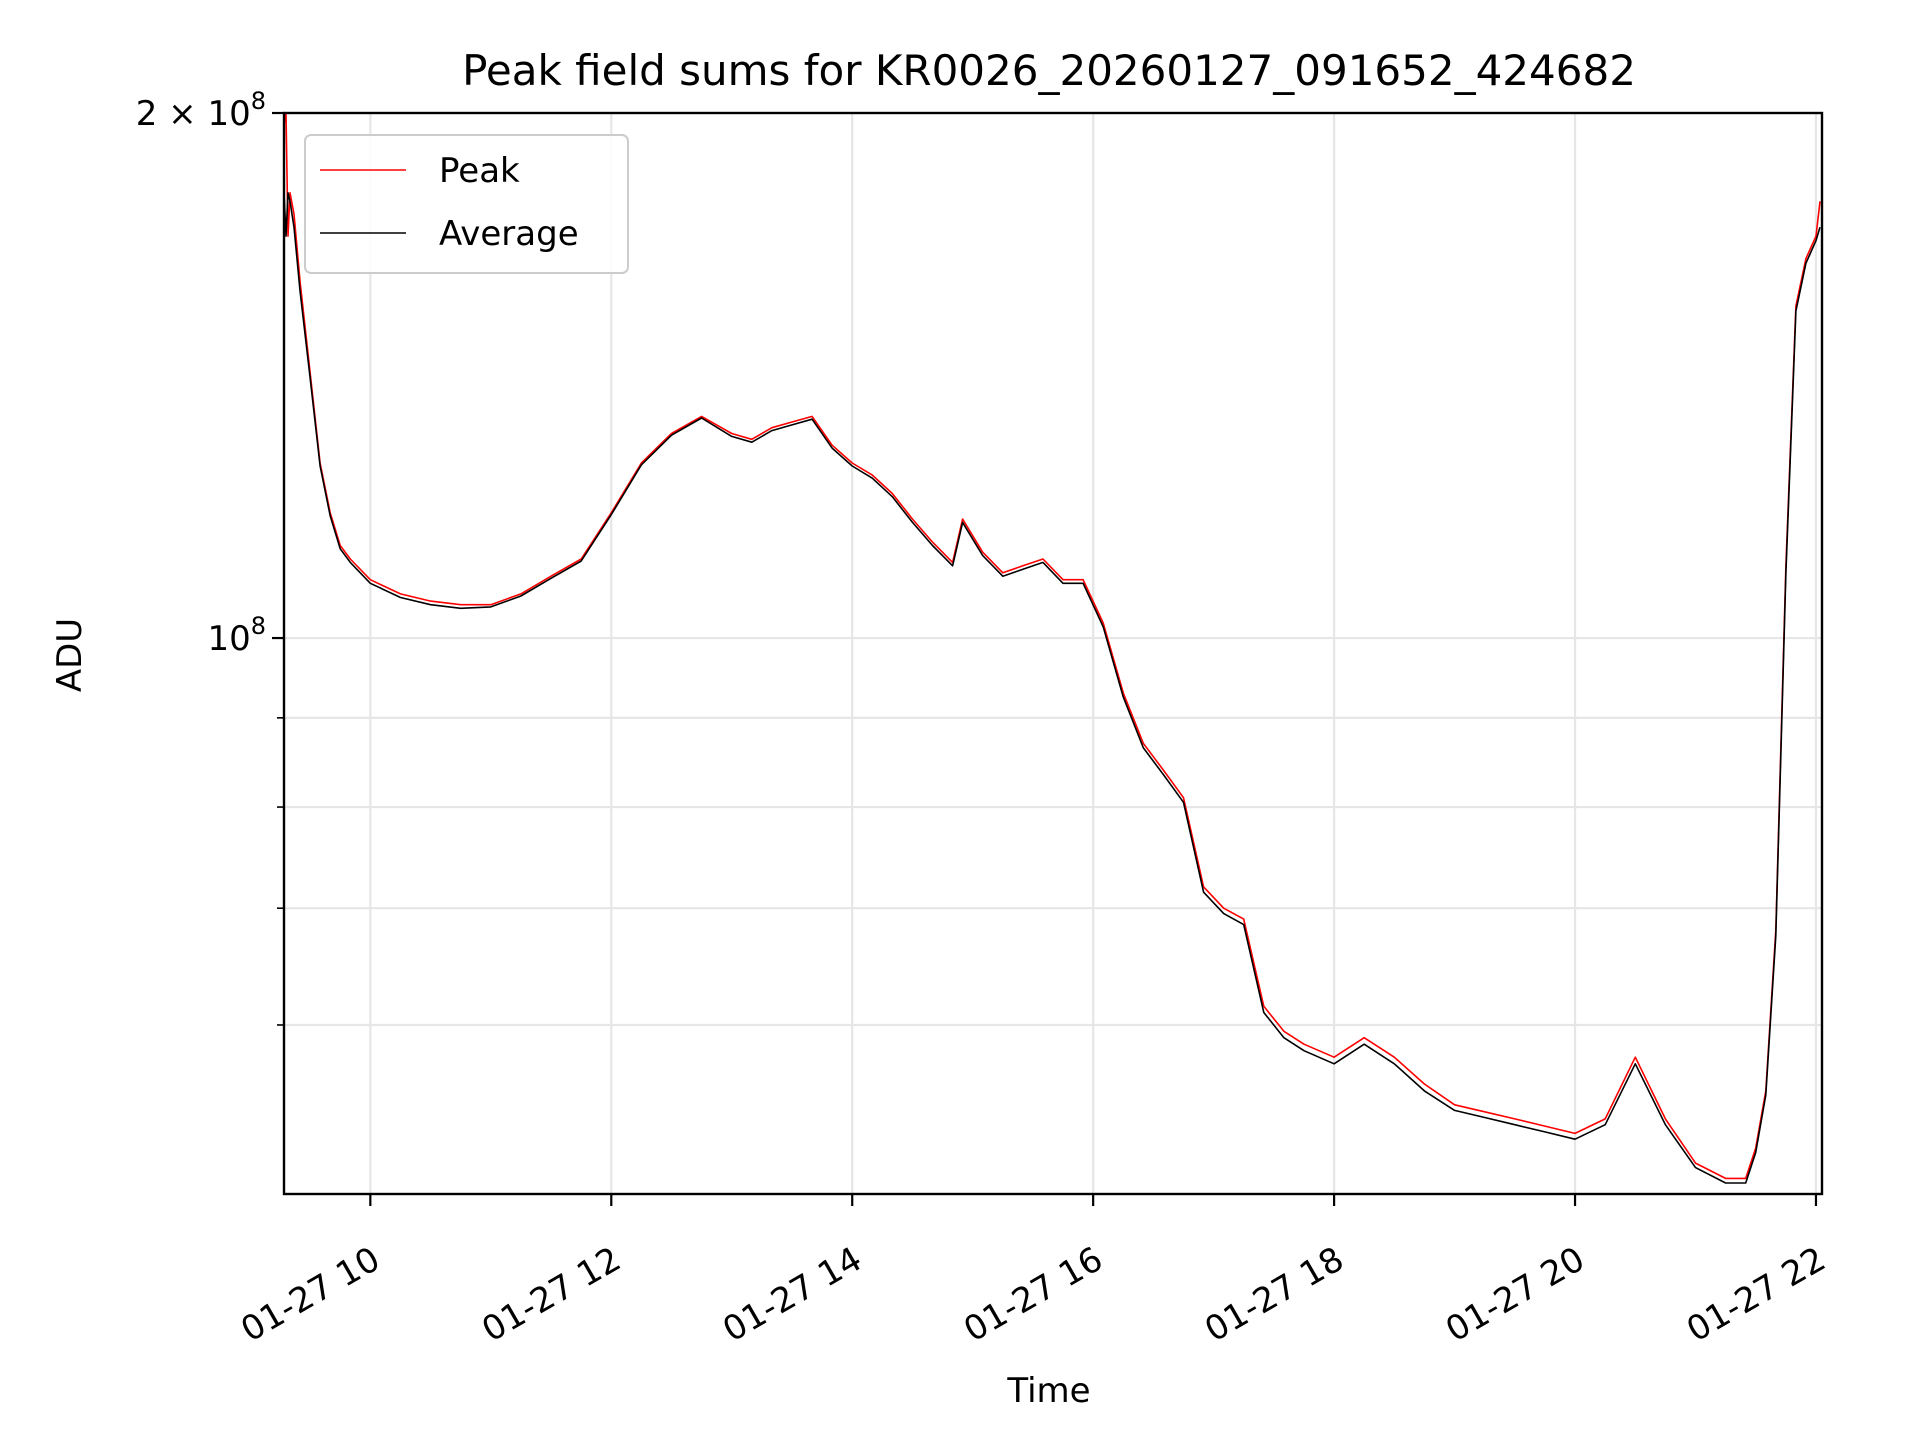 The height and width of the screenshot is (1440, 1920). What do you see at coordinates (236, 635) in the screenshot?
I see `y-tick-label: 108` at bounding box center [236, 635].